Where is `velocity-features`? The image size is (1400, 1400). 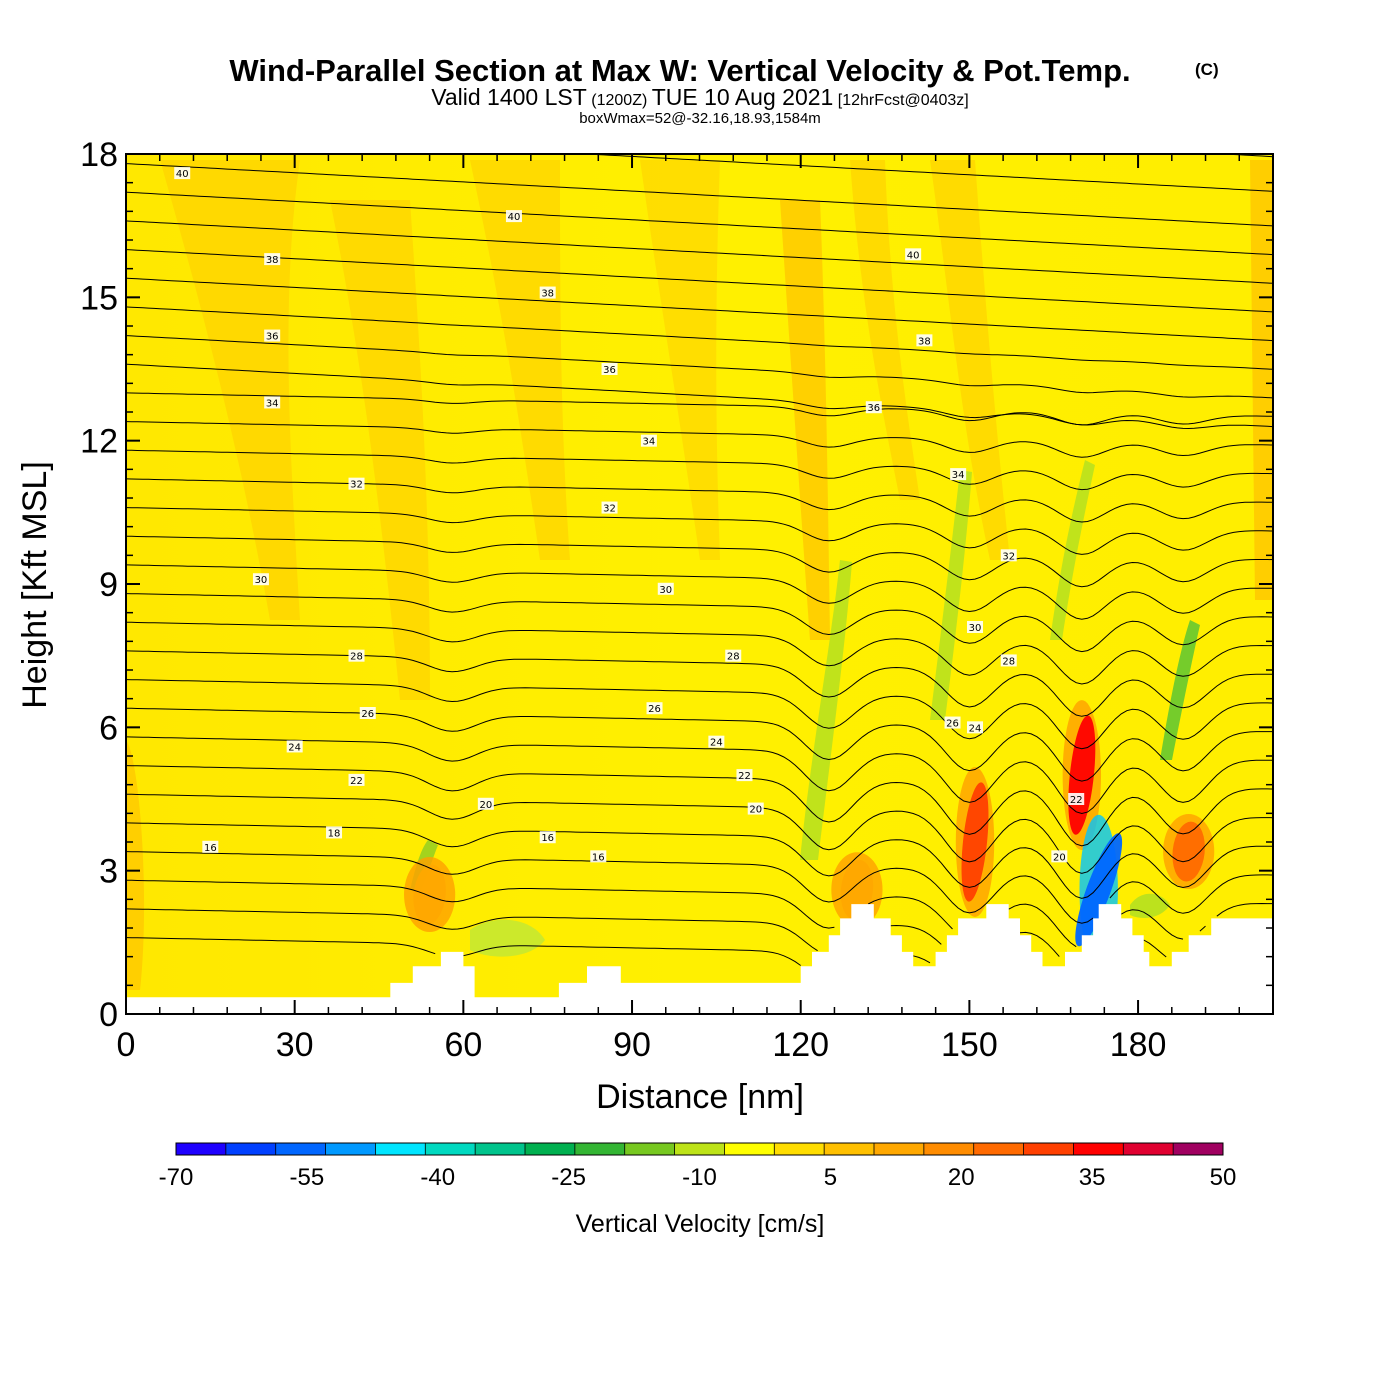 velocity-features is located at coordinates (809, 832).